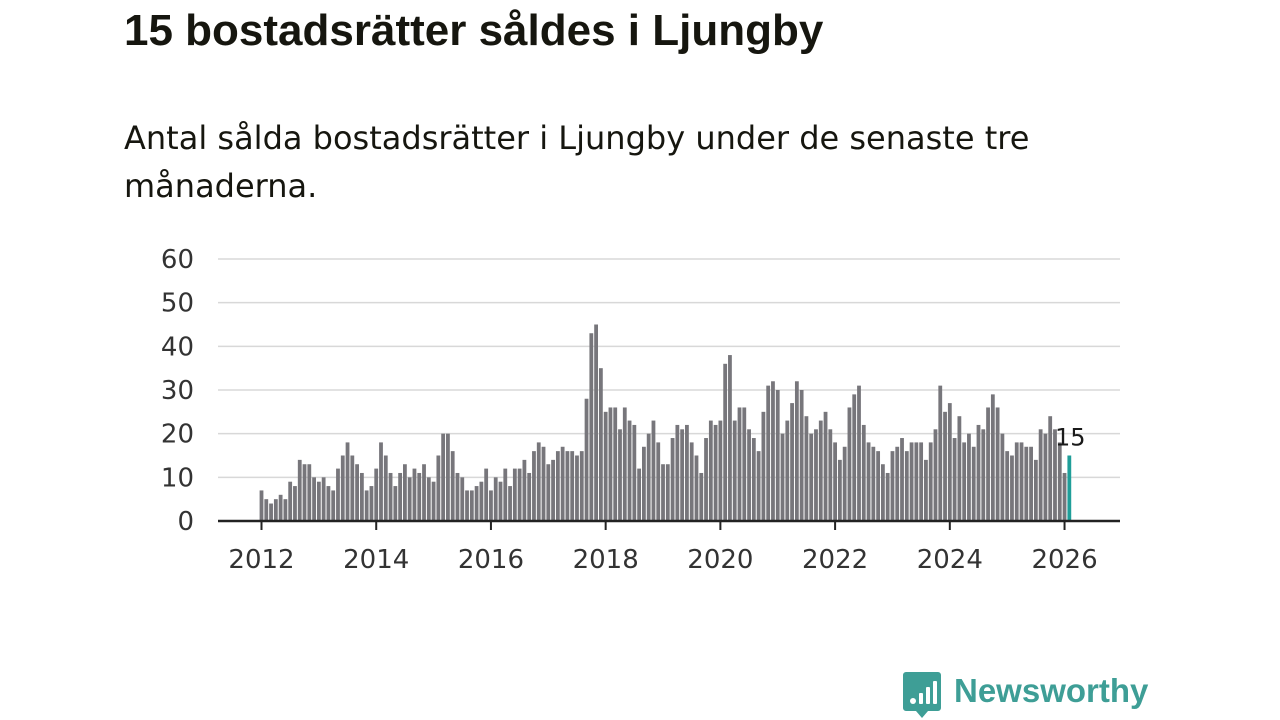 This screenshot has width=1280, height=720. I want to click on x-tick-label: 2022, so click(835, 560).